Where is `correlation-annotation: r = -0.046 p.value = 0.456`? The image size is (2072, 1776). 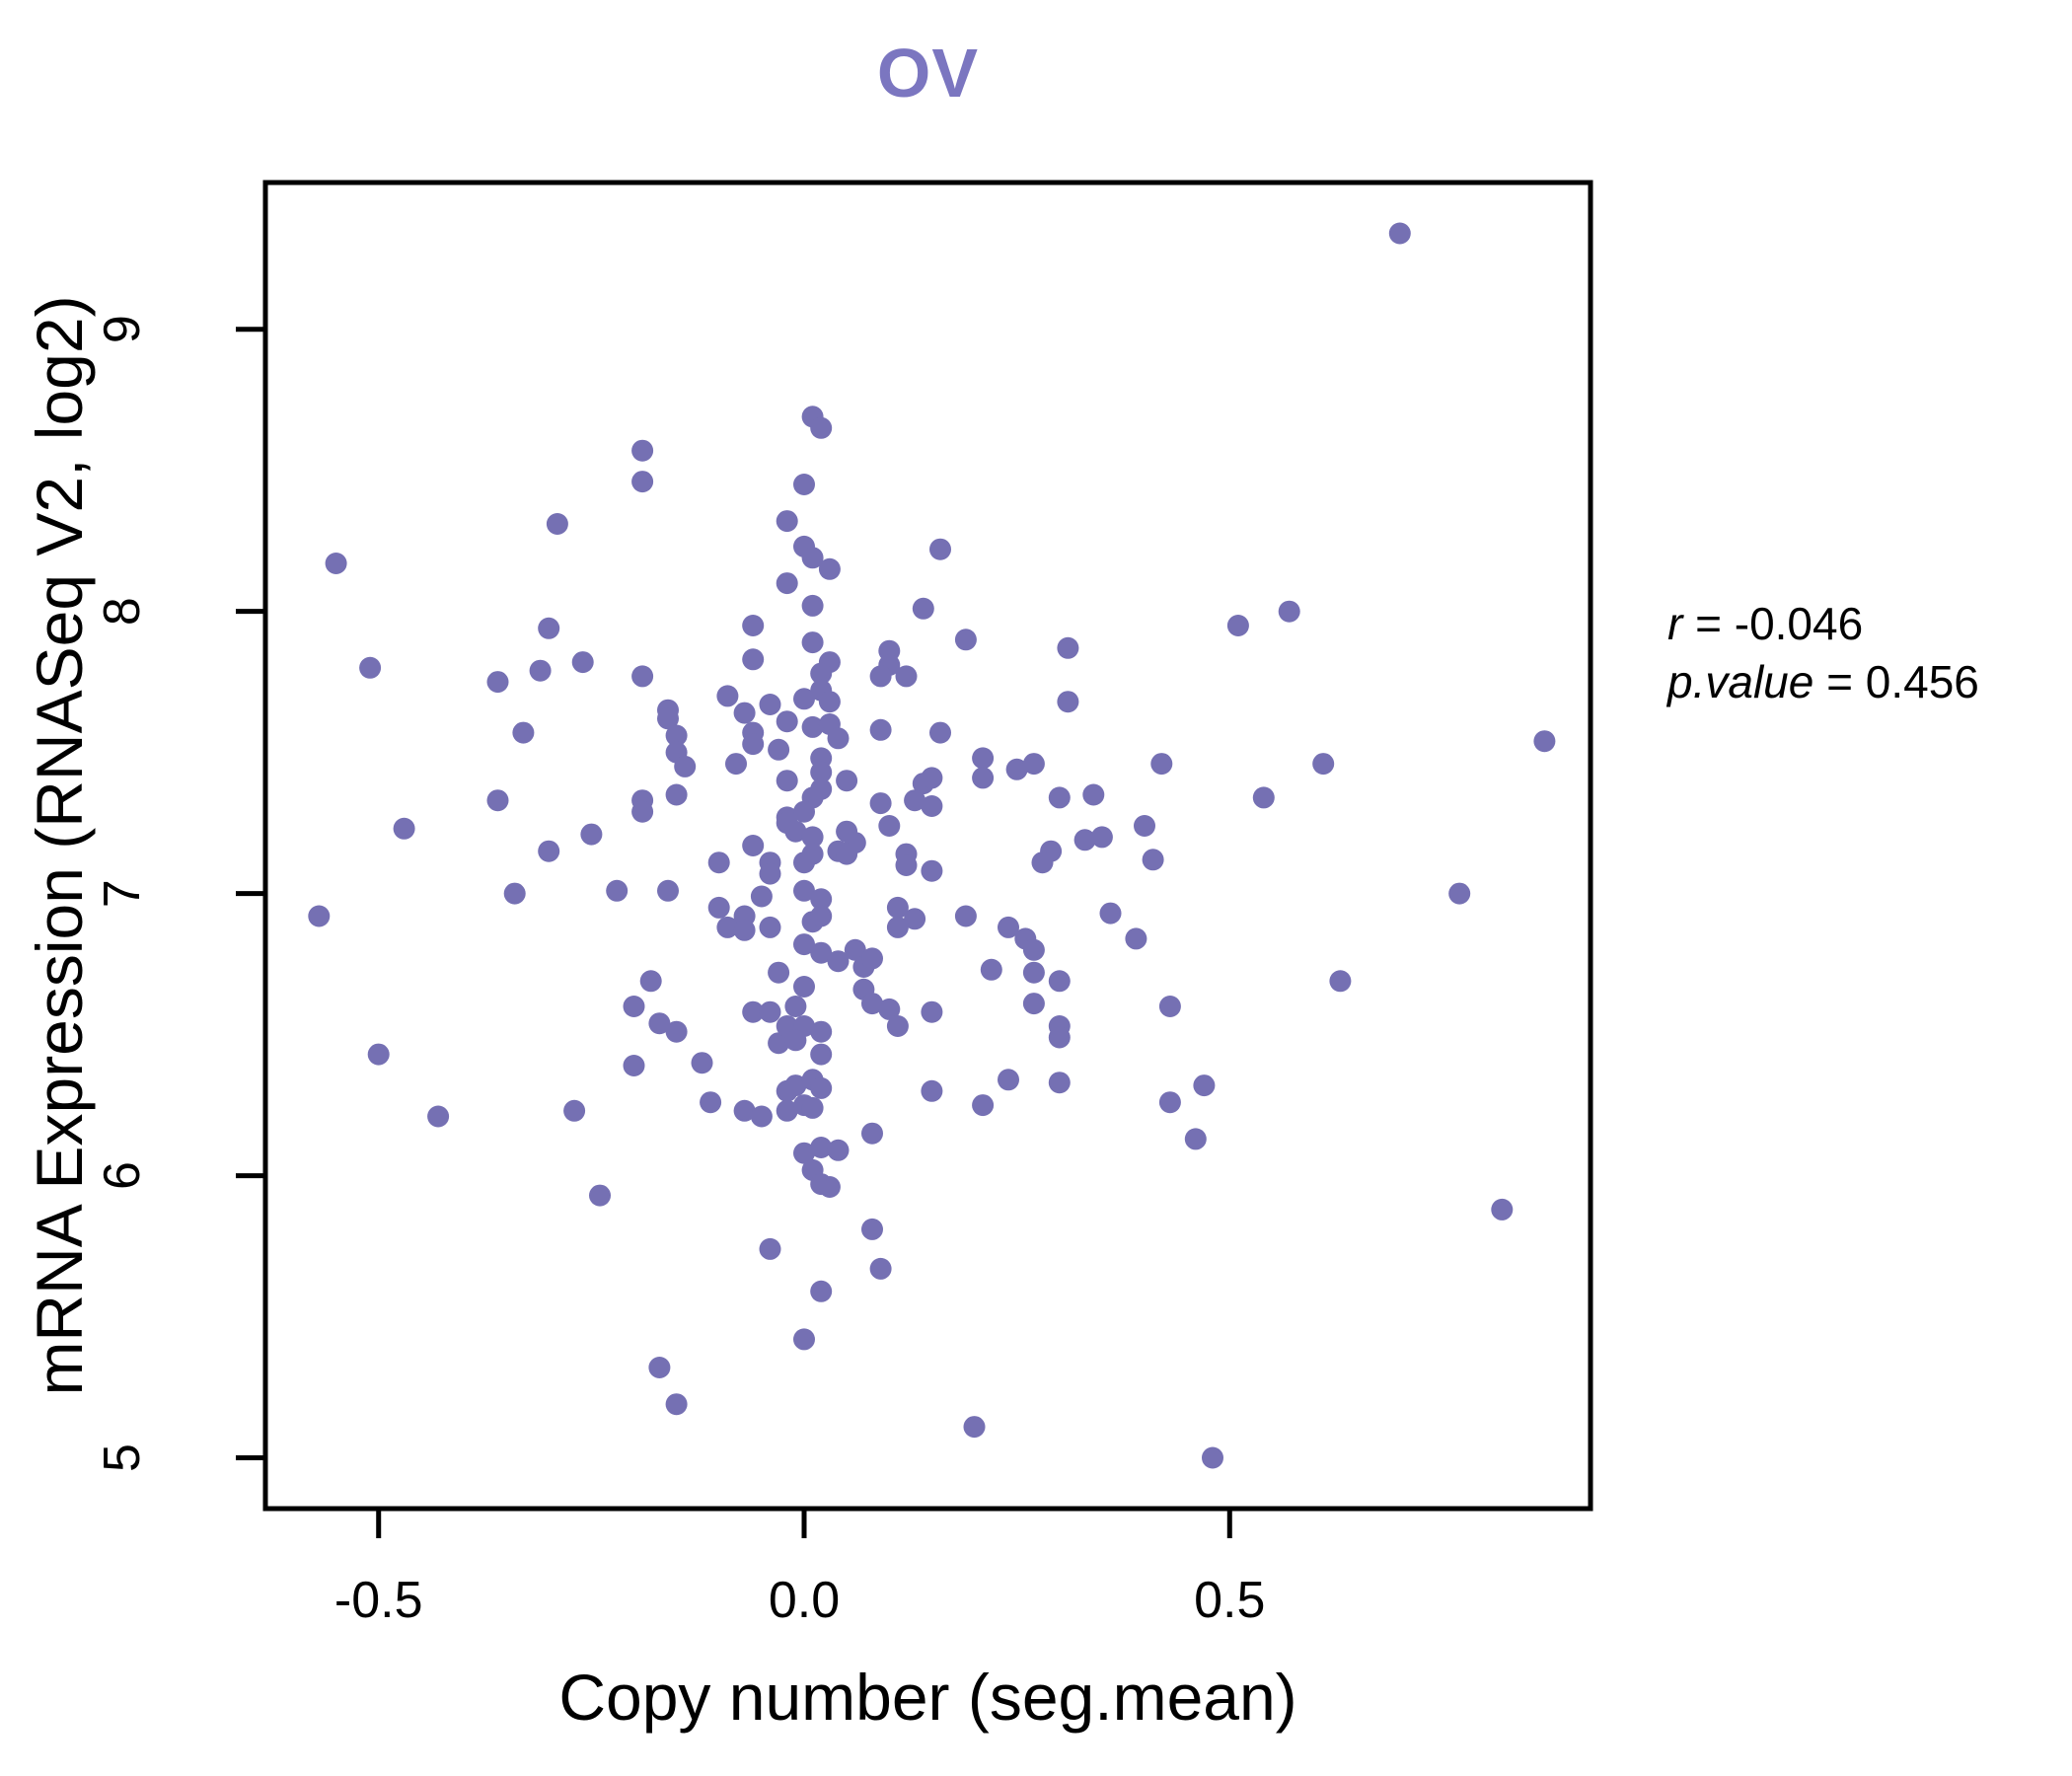
correlation-annotation: r = -0.046 p.value = 0.456 is located at coordinates (1823, 653).